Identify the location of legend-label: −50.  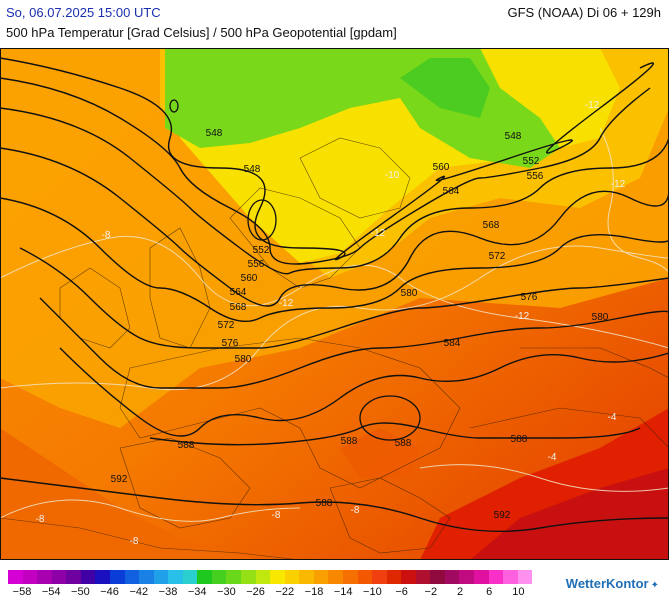
(80, 592).